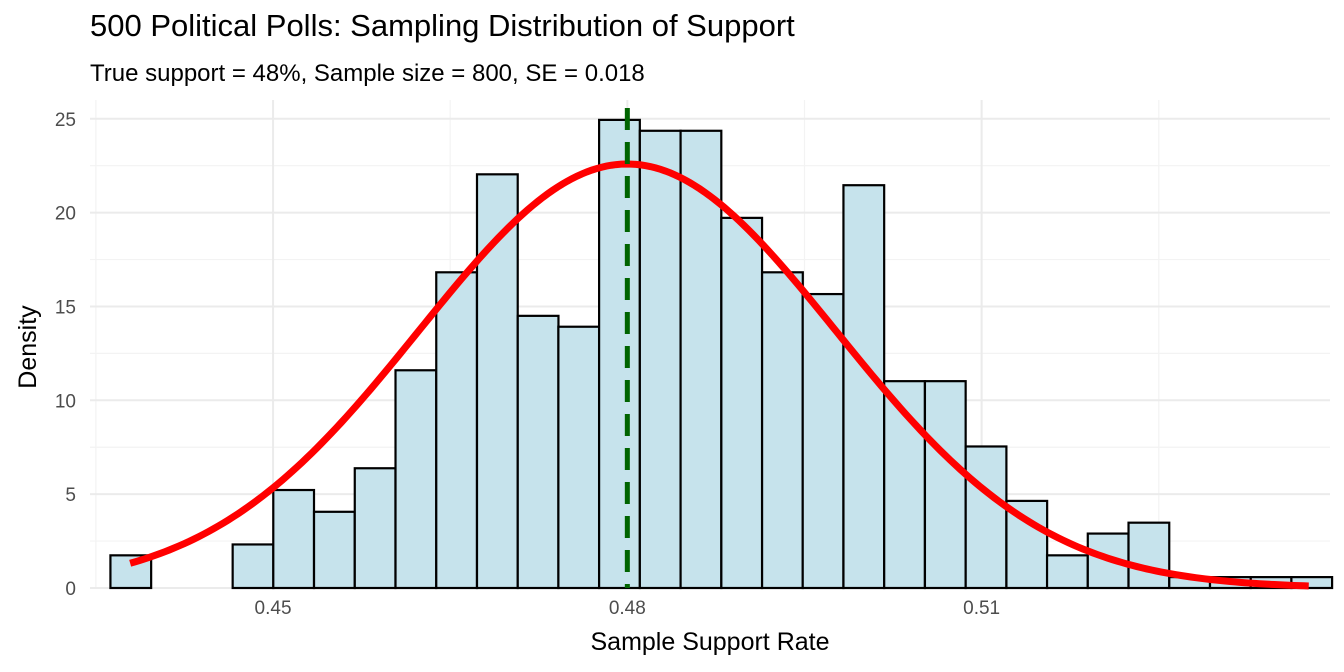  What do you see at coordinates (65, 120) in the screenshot?
I see `y-tick-label: 25` at bounding box center [65, 120].